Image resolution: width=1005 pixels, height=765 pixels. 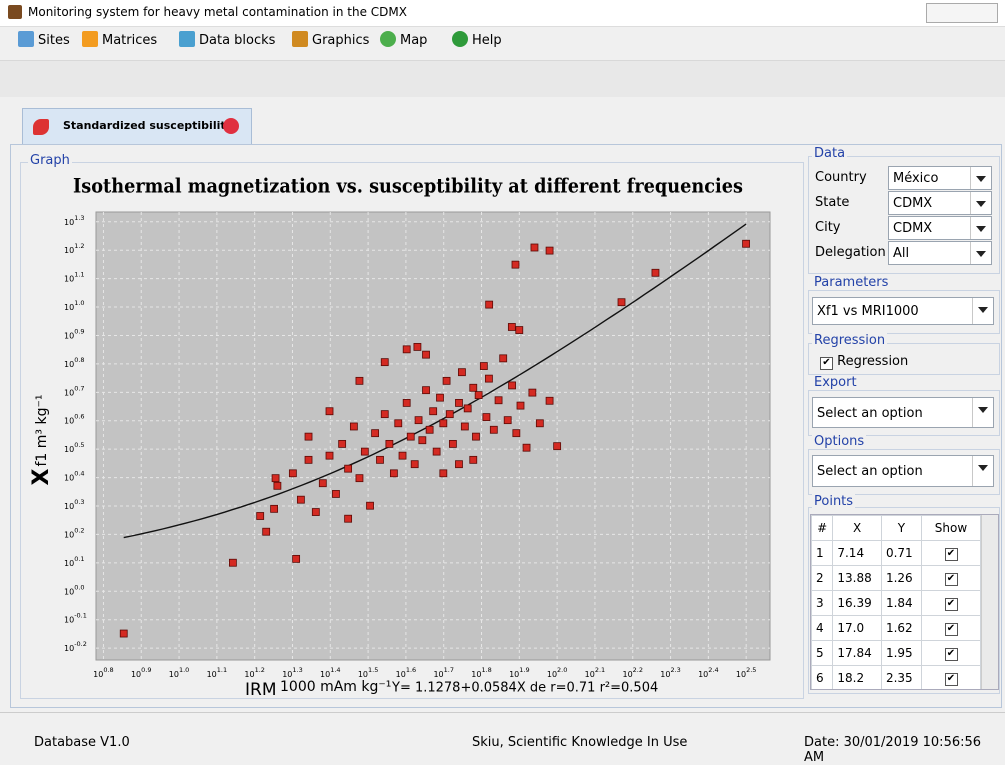 I want to click on field-combo: All, so click(x=940, y=253).